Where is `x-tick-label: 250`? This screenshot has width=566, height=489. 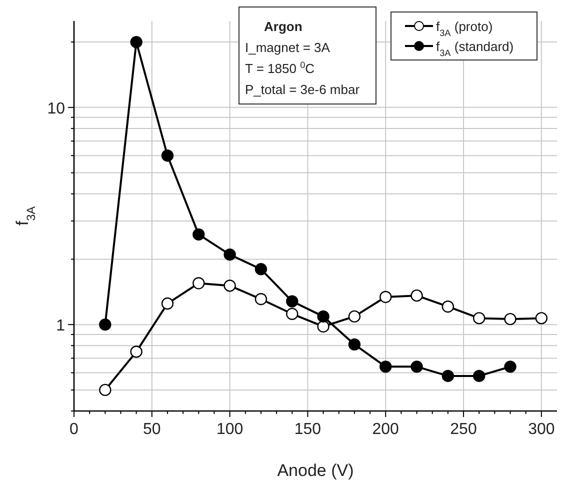
x-tick-label: 250 is located at coordinates (463, 429).